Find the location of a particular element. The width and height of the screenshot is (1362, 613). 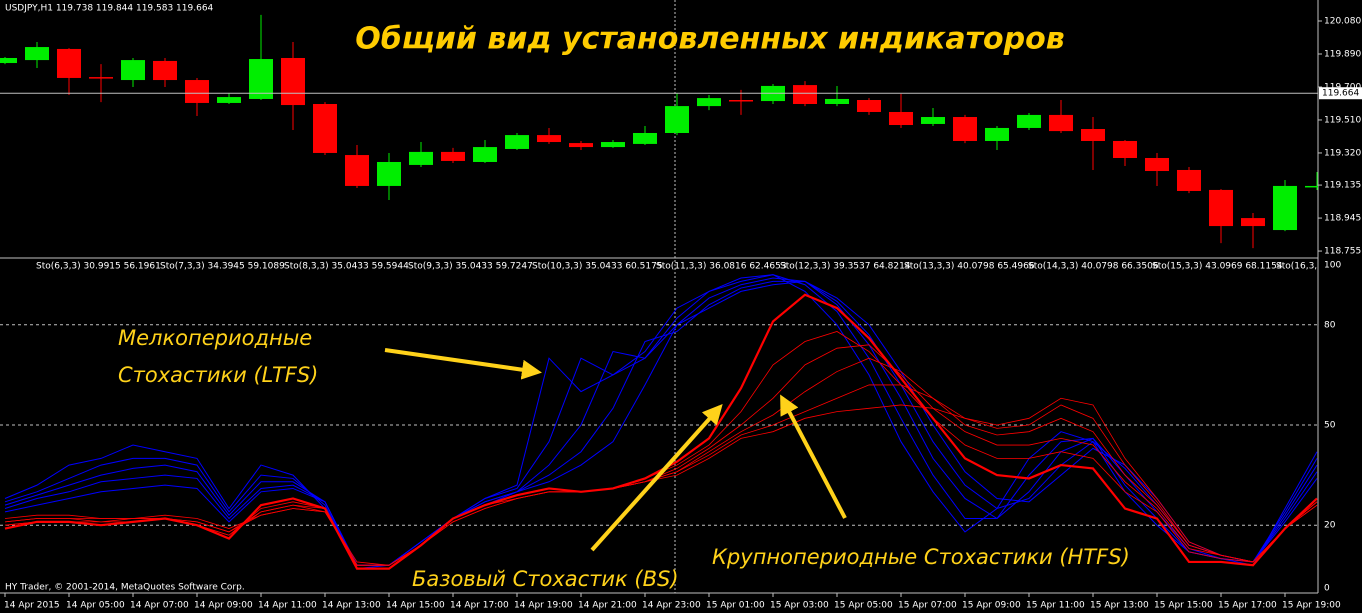

legend-entry: Sto(6,3,3) 30.9915 56.1961 is located at coordinates (98, 267).